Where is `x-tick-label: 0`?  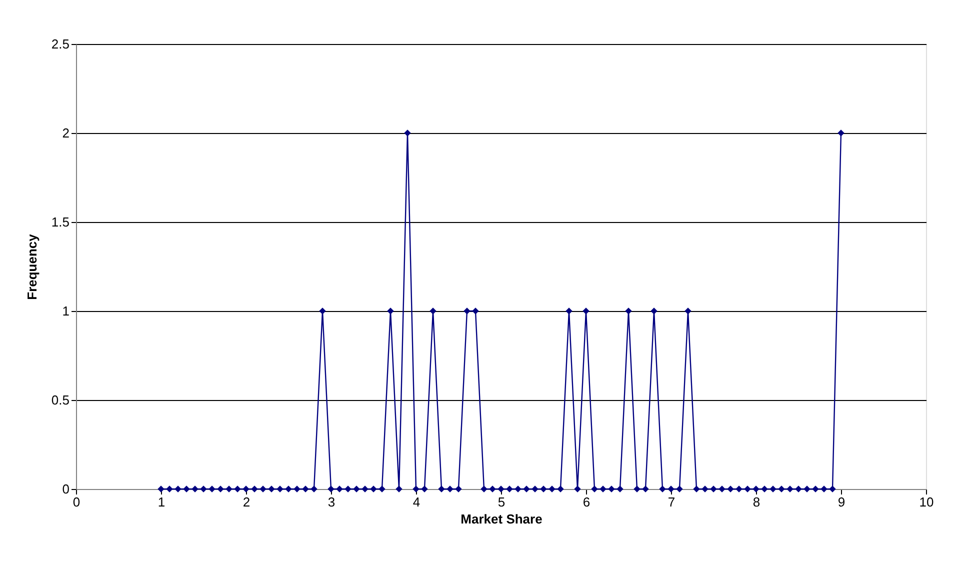
x-tick-label: 0 is located at coordinates (76, 502).